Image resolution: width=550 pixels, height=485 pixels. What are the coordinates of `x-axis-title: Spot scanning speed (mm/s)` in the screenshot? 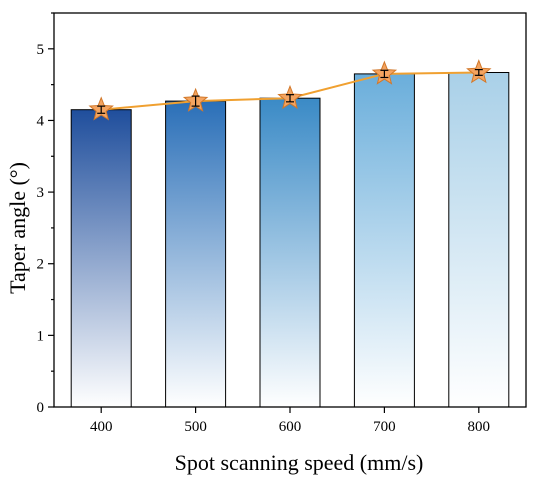 It's located at (299, 462).